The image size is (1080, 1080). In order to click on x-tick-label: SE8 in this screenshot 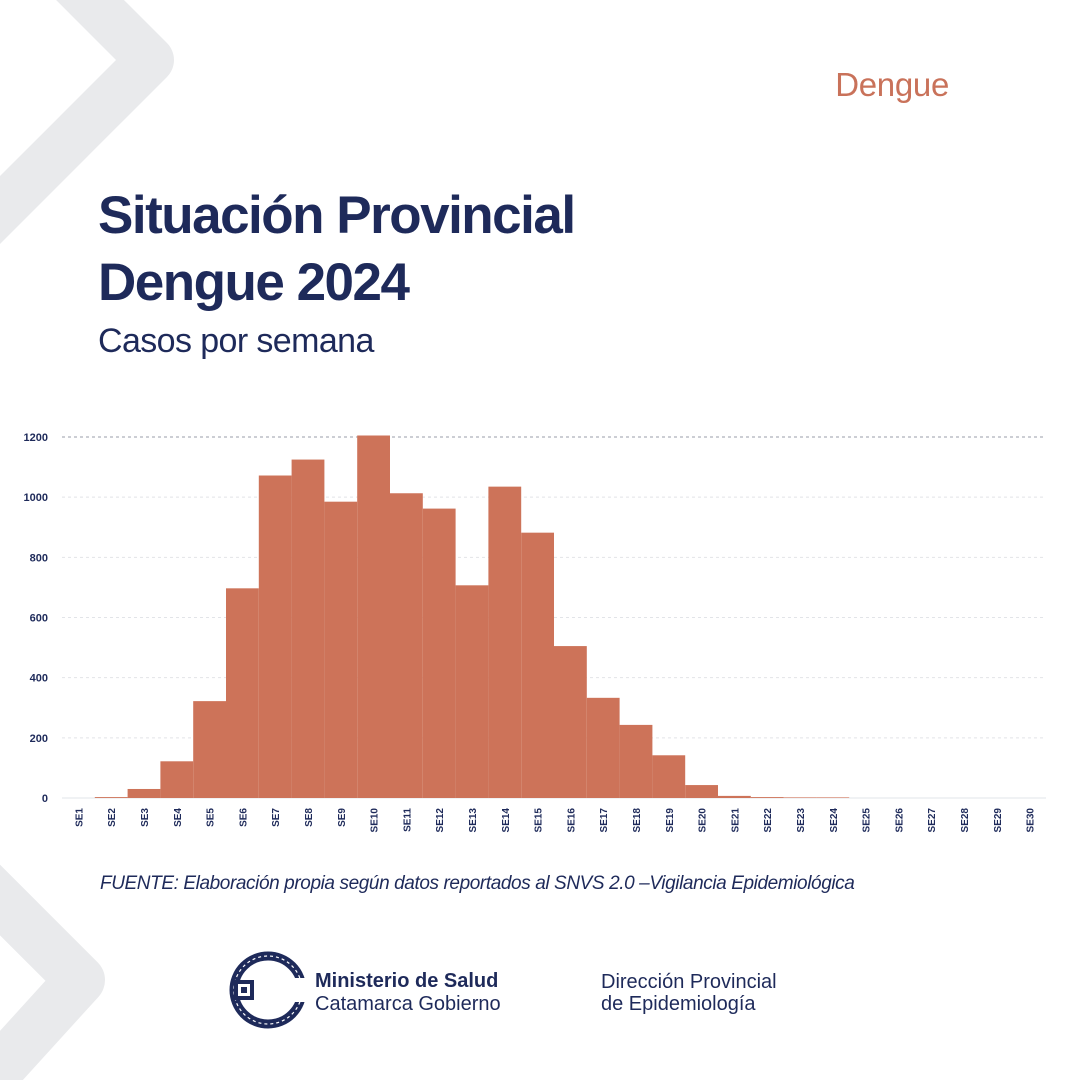, I will do `click(309, 817)`.